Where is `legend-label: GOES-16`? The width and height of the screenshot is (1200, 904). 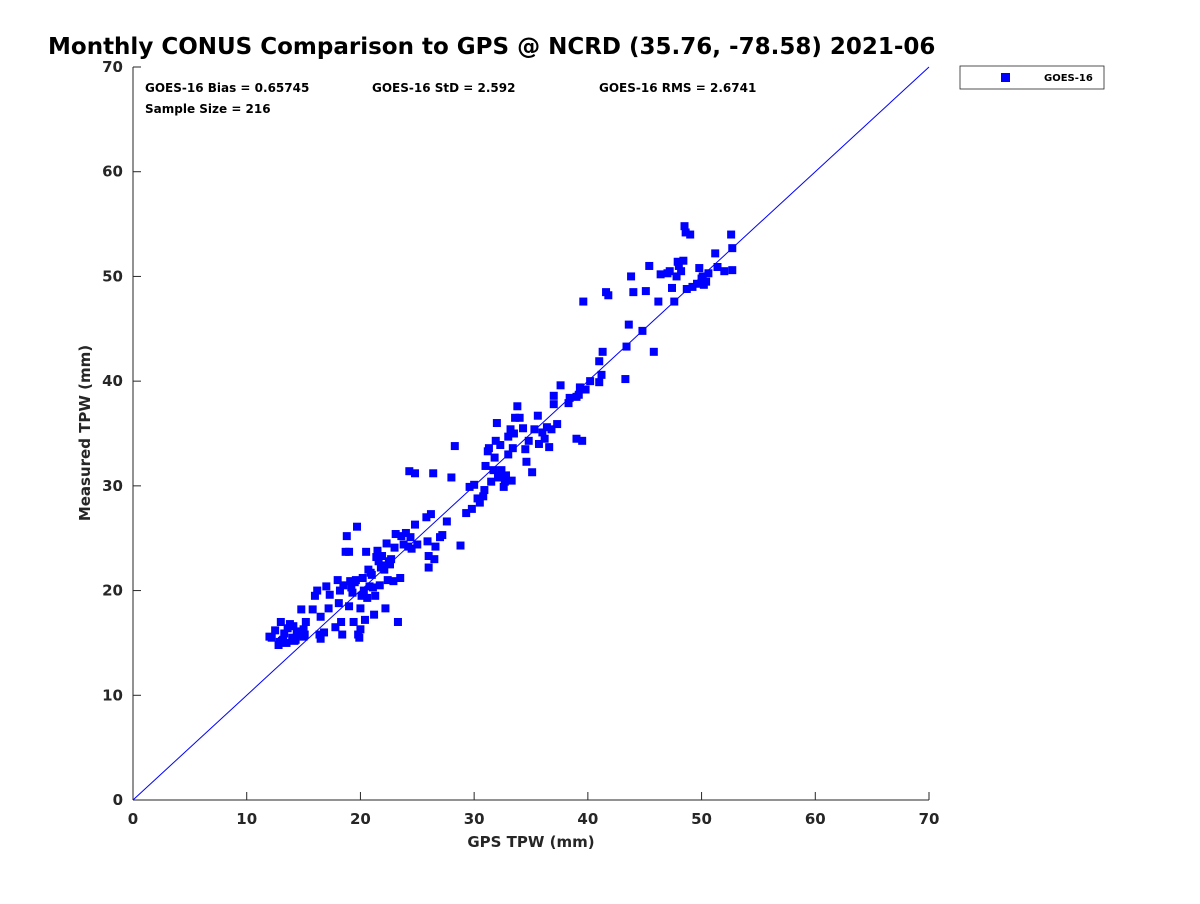
legend-label: GOES-16 is located at coordinates (1068, 78).